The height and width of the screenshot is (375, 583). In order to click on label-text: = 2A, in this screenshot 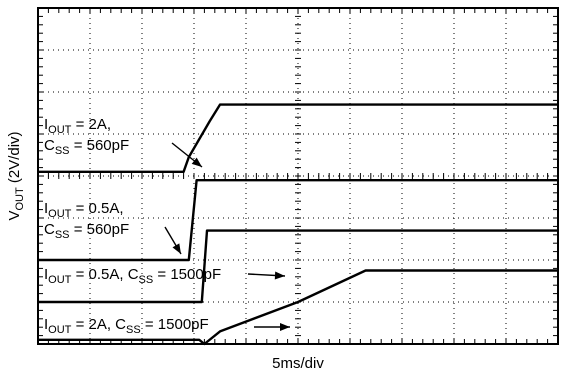, I will do `click(91, 124)`.